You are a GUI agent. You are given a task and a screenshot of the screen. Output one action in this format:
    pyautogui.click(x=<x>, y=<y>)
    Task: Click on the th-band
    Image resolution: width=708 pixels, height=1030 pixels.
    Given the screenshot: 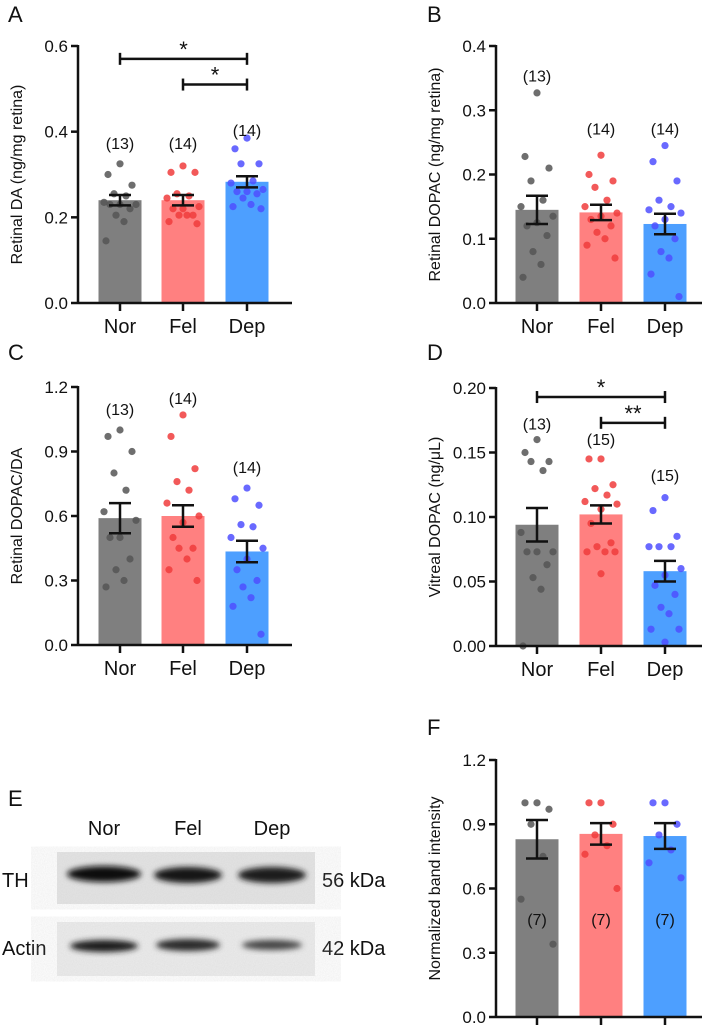 What is the action you would take?
    pyautogui.click(x=272, y=875)
    